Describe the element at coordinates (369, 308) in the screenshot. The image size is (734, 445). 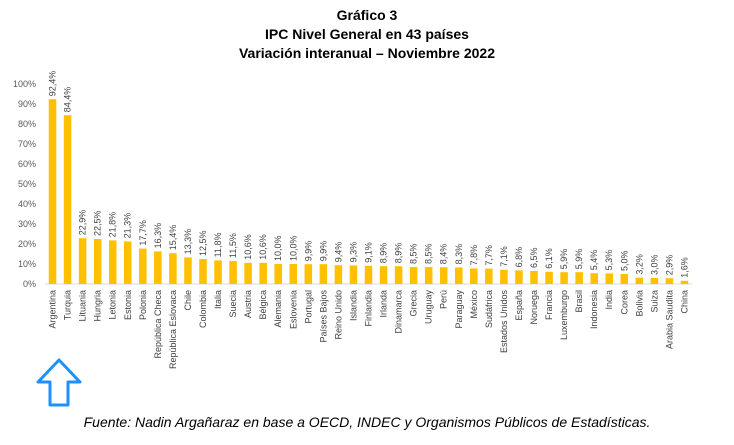
I see `category-label: Finlandia` at that location.